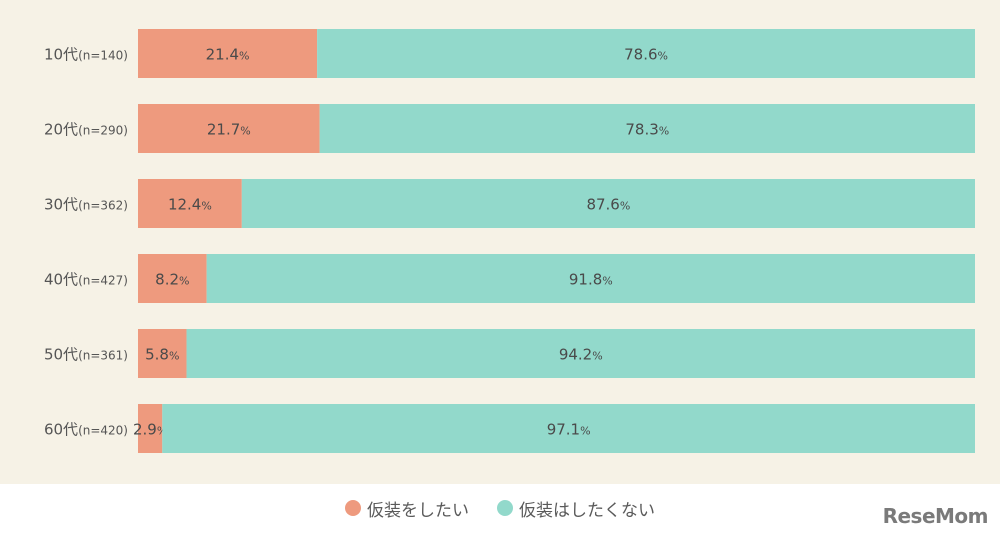  Describe the element at coordinates (505, 508) in the screenshot. I see `legend-swatch-no-costume` at that location.